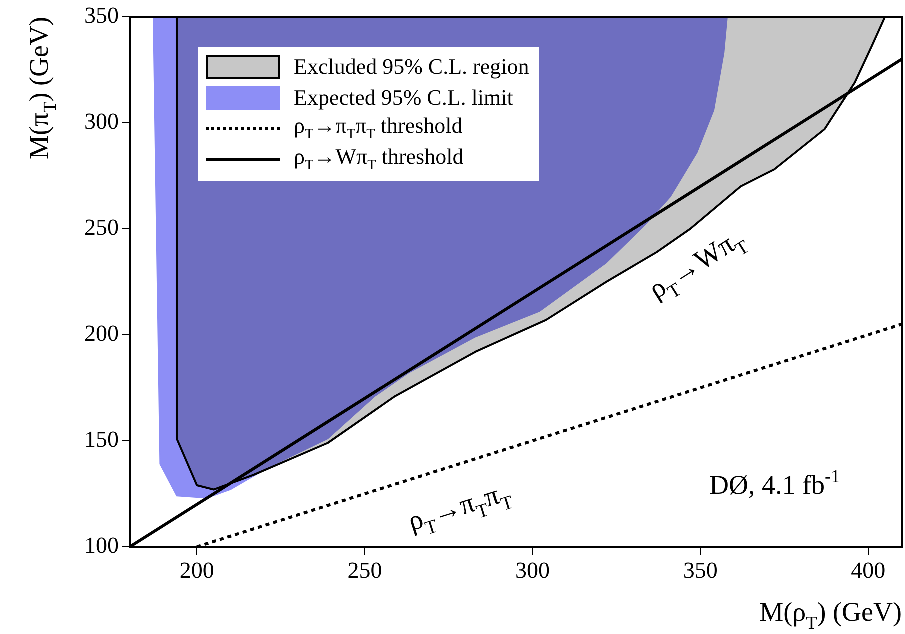 The height and width of the screenshot is (634, 905). What do you see at coordinates (460, 510) in the screenshot?
I see `annotation: ρT→πTπT` at bounding box center [460, 510].